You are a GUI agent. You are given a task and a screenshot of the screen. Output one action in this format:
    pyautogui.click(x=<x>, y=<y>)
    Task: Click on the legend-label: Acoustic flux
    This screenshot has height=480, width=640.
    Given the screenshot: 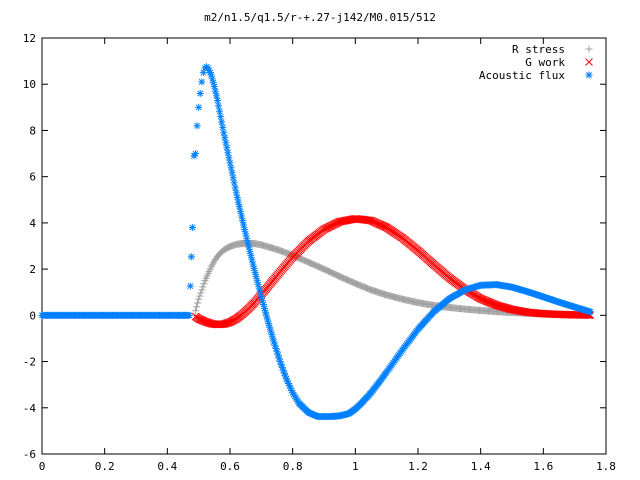 What is the action you would take?
    pyautogui.click(x=522, y=75)
    